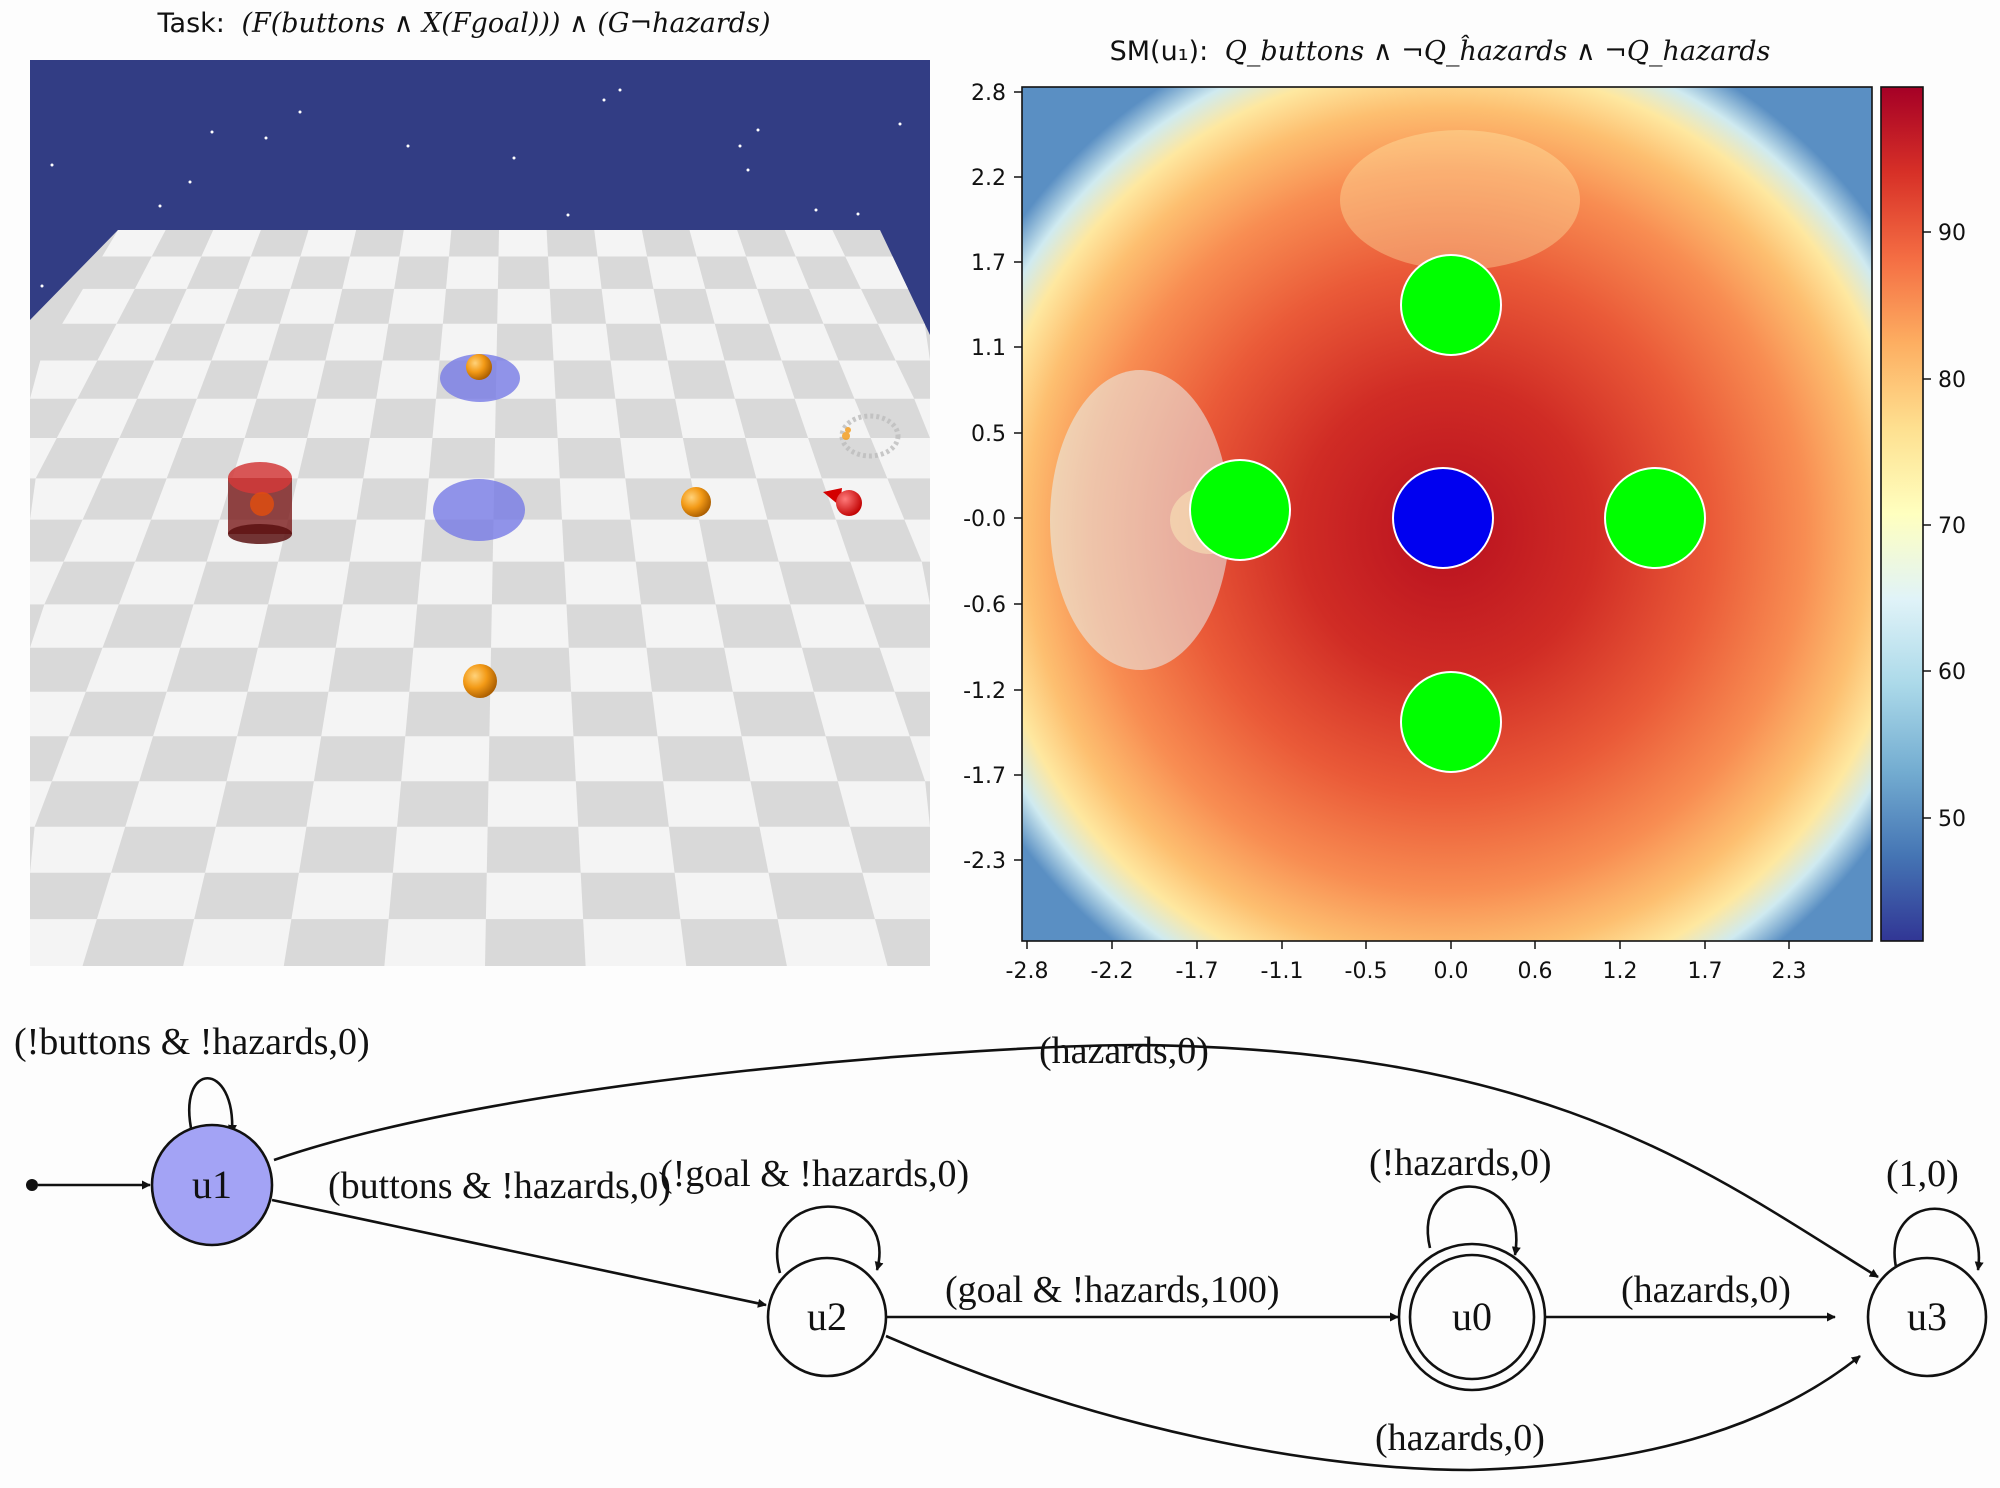 This screenshot has height=1488, width=2000. Describe the element at coordinates (988, 178) in the screenshot. I see `y-tick-label: 2.2` at that location.